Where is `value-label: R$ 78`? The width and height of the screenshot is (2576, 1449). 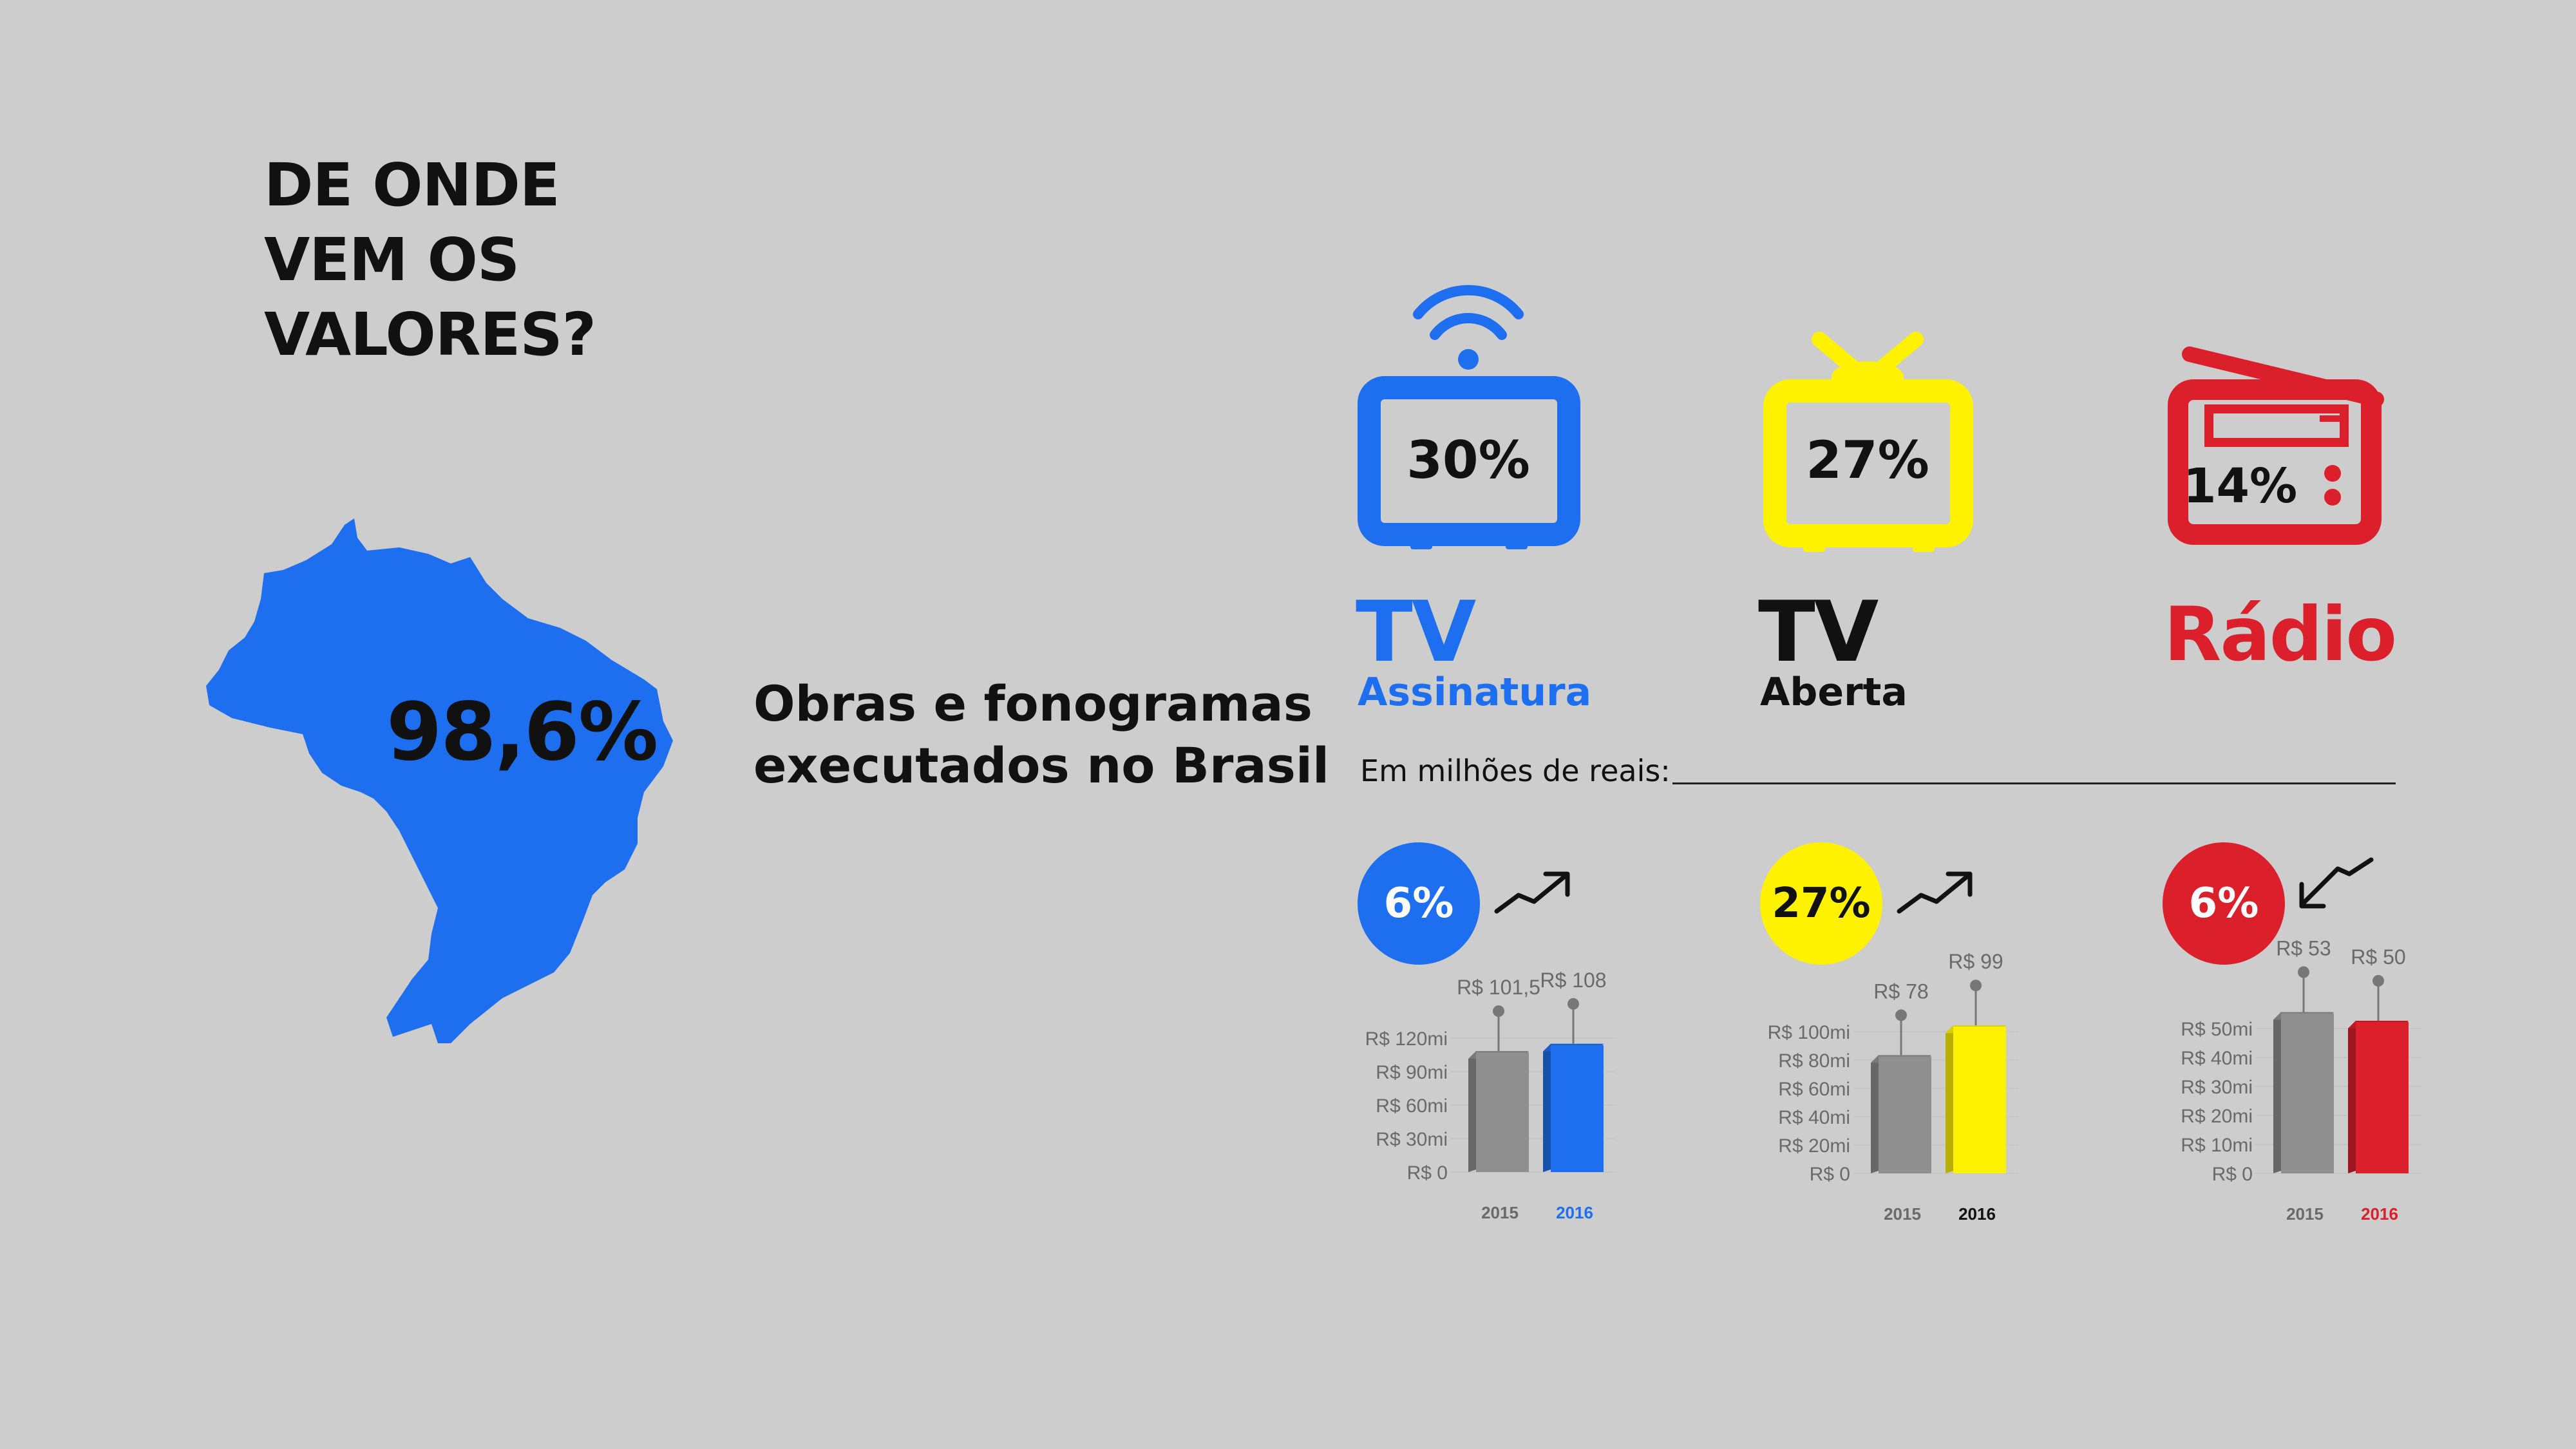 value-label: R$ 78 is located at coordinates (1900, 991).